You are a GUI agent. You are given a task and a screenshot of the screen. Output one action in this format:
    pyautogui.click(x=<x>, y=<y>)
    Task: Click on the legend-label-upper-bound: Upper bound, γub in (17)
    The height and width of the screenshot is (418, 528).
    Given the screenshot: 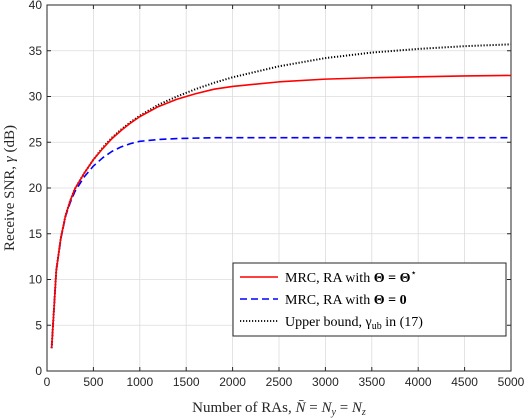 What is the action you would take?
    pyautogui.click(x=354, y=323)
    